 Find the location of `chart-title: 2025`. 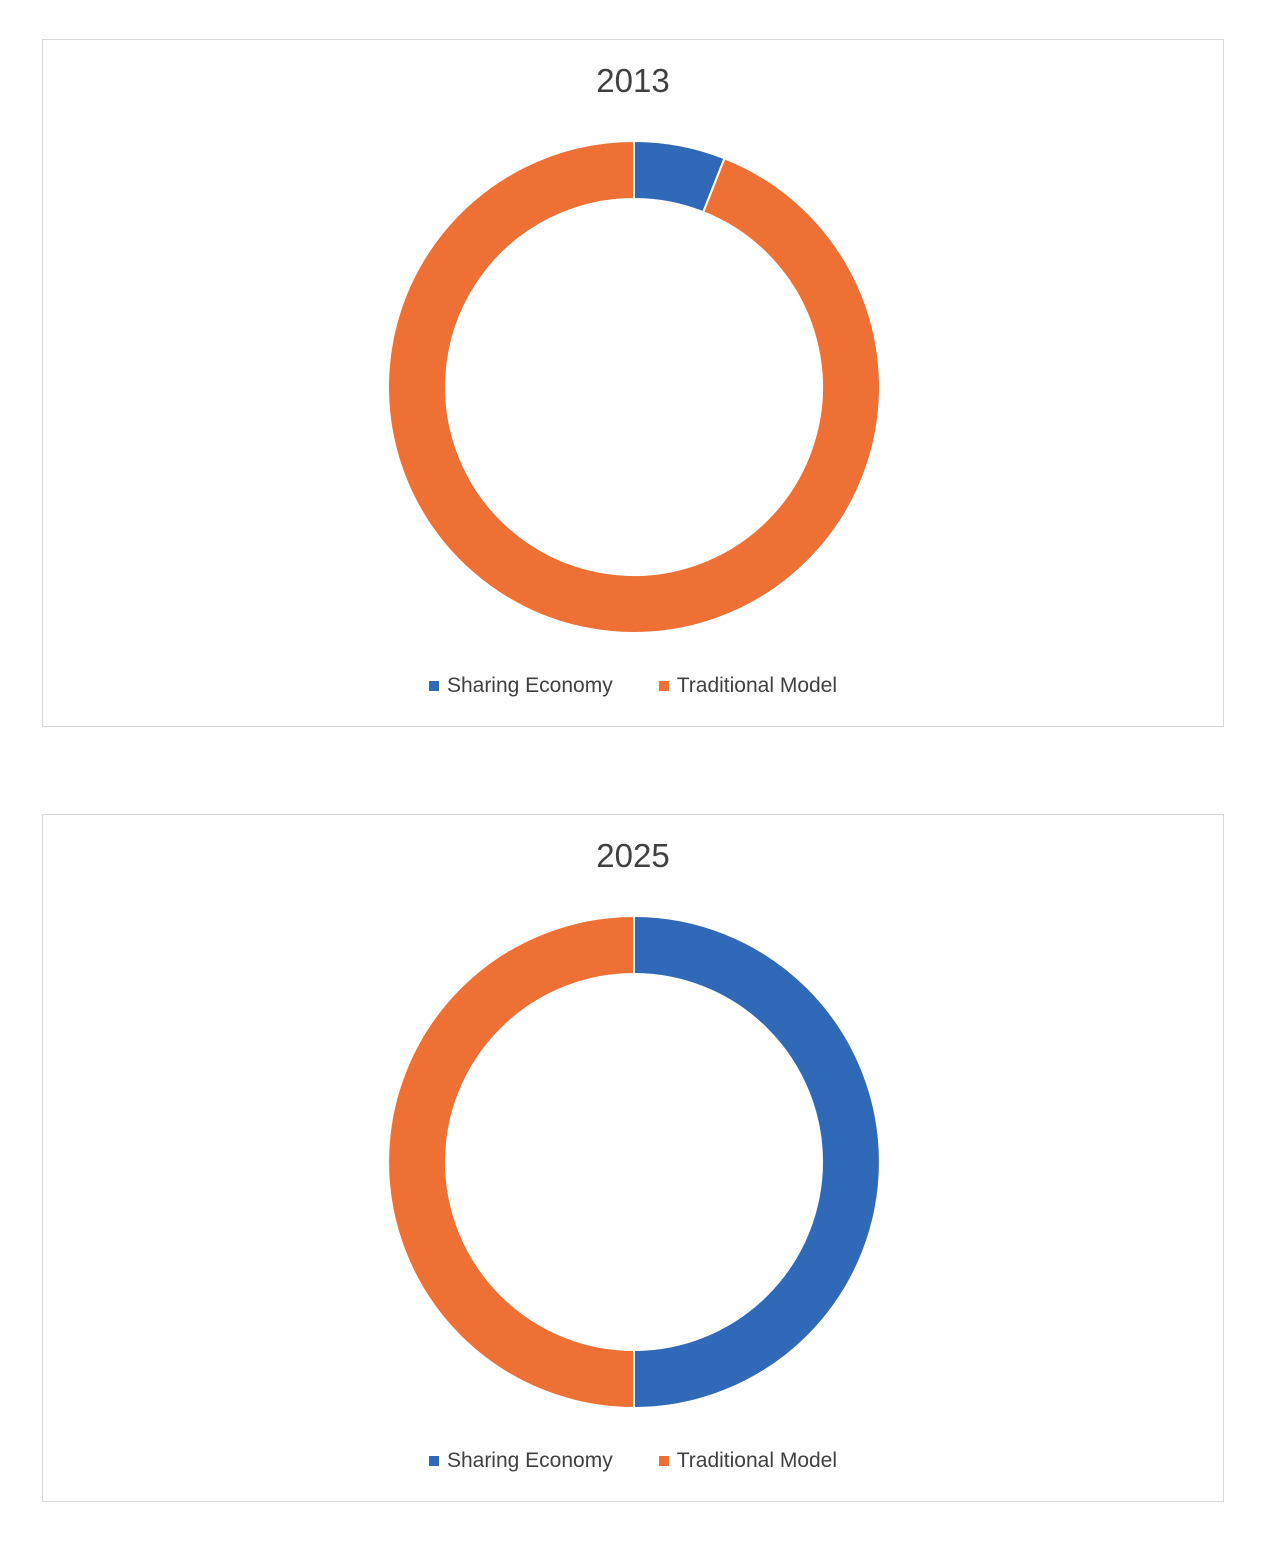

chart-title: 2025 is located at coordinates (633, 855).